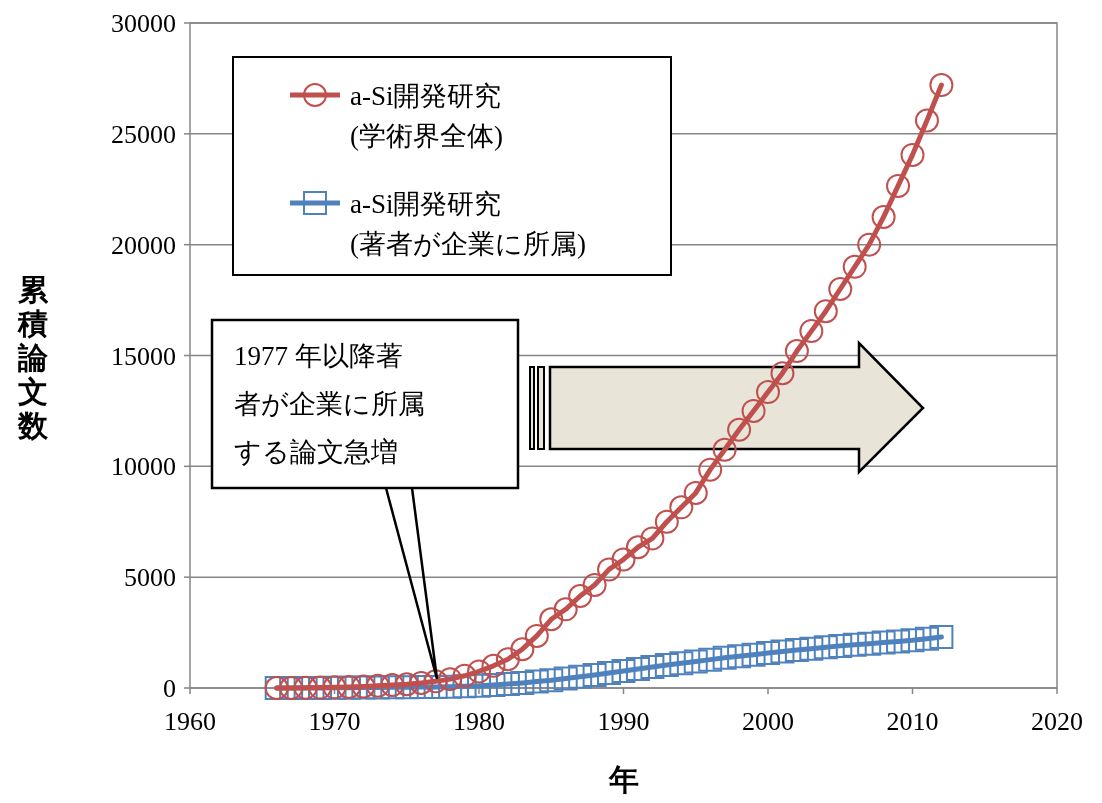 This screenshot has width=1102, height=803. I want to click on x-axis-title: 年, so click(623, 779).